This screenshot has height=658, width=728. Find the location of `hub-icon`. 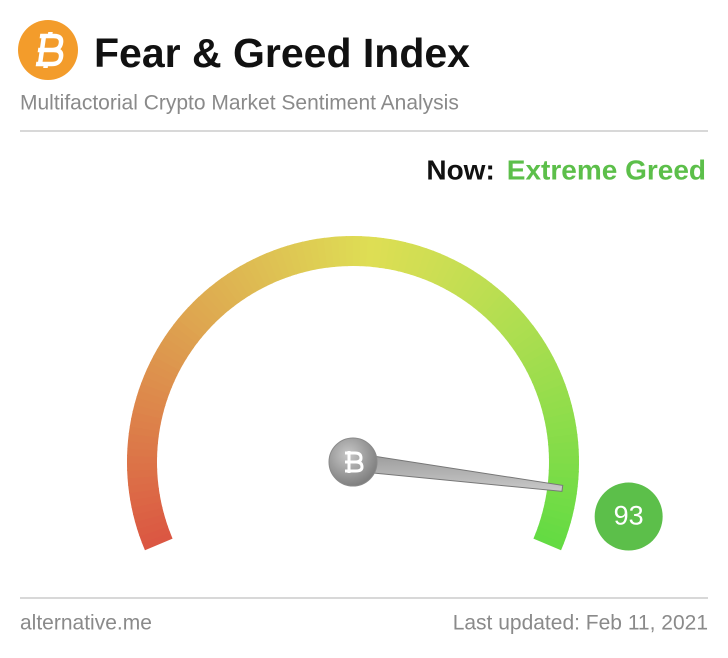

hub-icon is located at coordinates (354, 462).